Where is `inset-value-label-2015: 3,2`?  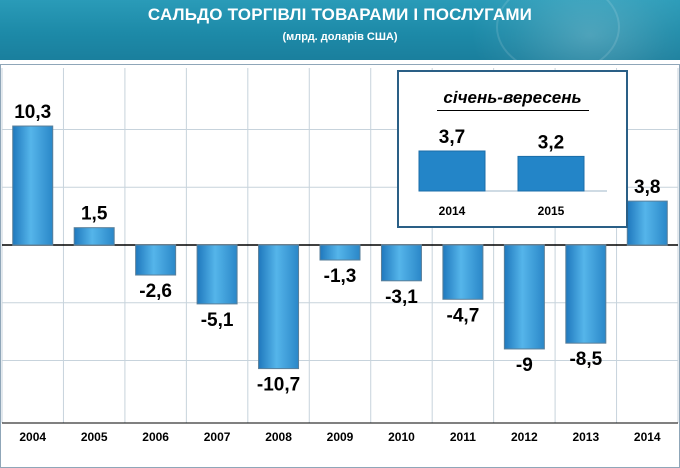
inset-value-label-2015: 3,2 is located at coordinates (551, 142).